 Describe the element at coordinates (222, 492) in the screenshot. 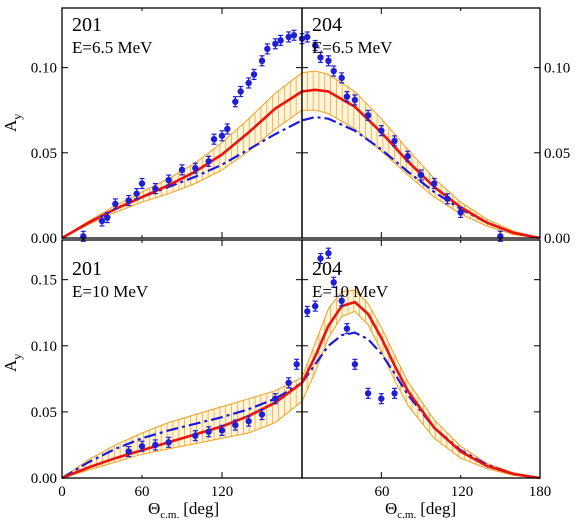

I see `x-tick-label: 120` at that location.